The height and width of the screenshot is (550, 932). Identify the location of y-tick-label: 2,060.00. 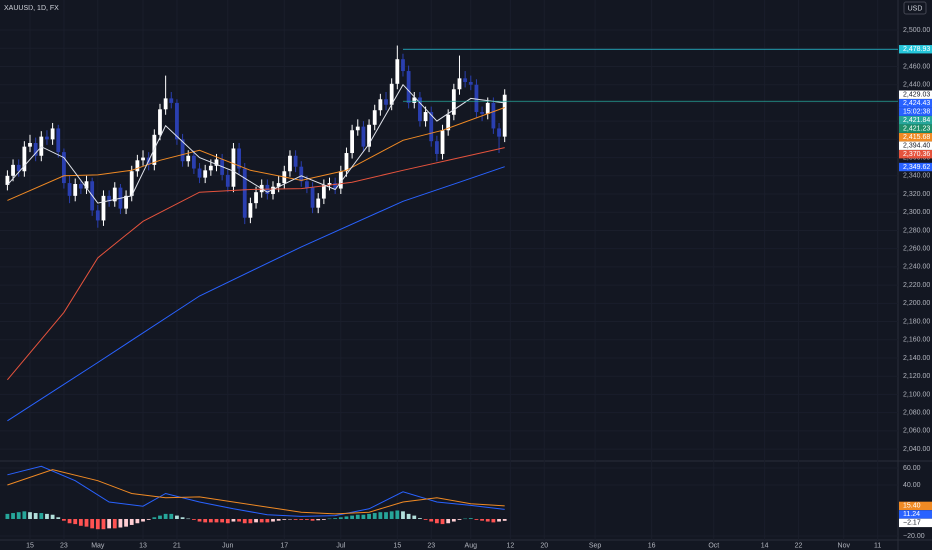
(916, 431).